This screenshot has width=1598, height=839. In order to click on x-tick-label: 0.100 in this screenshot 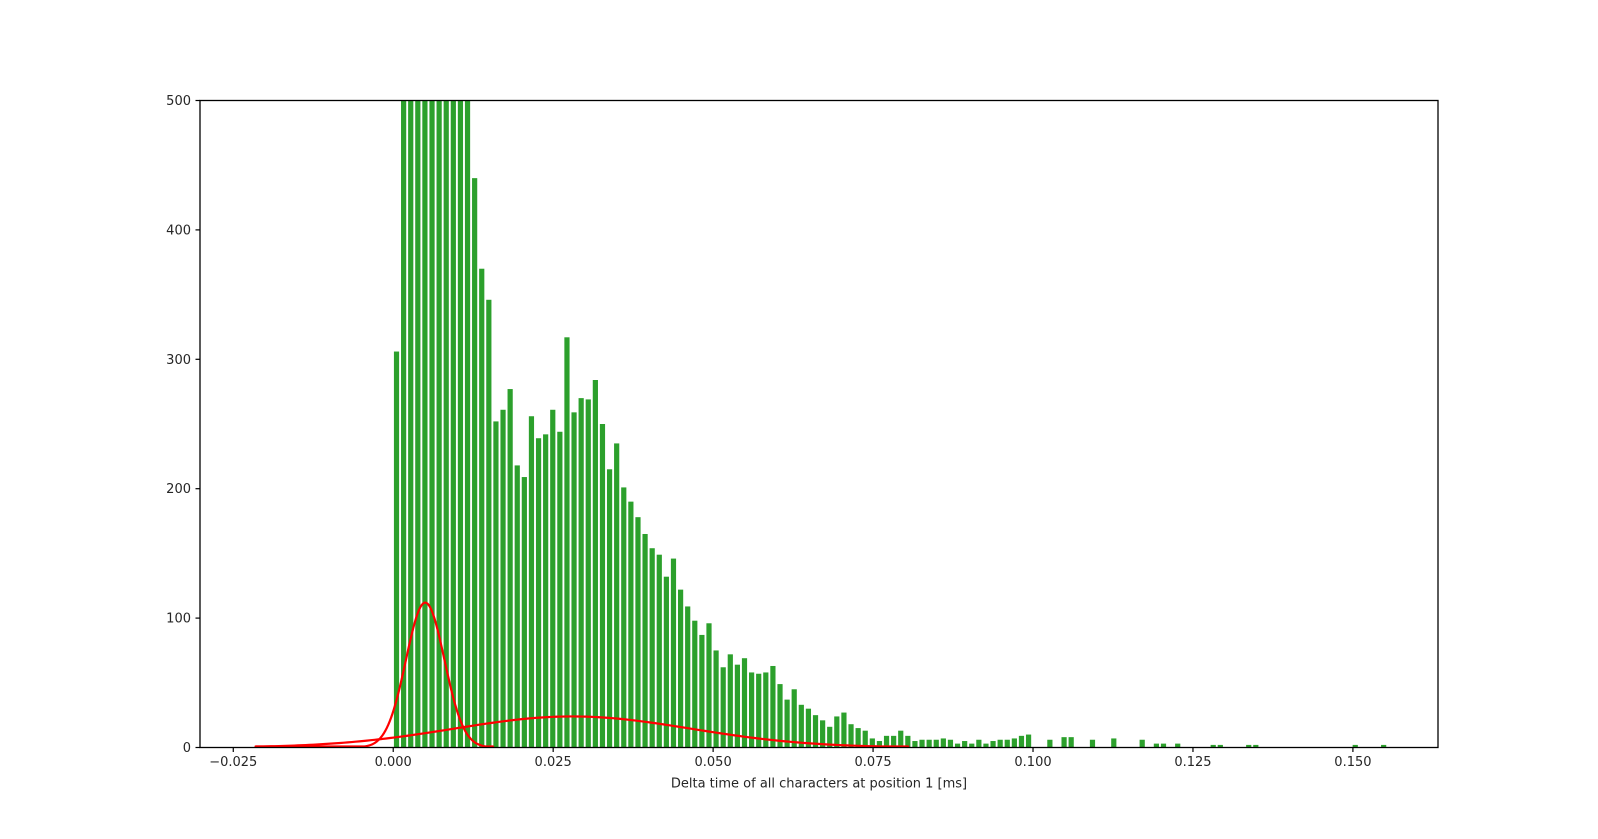, I will do `click(1032, 762)`.